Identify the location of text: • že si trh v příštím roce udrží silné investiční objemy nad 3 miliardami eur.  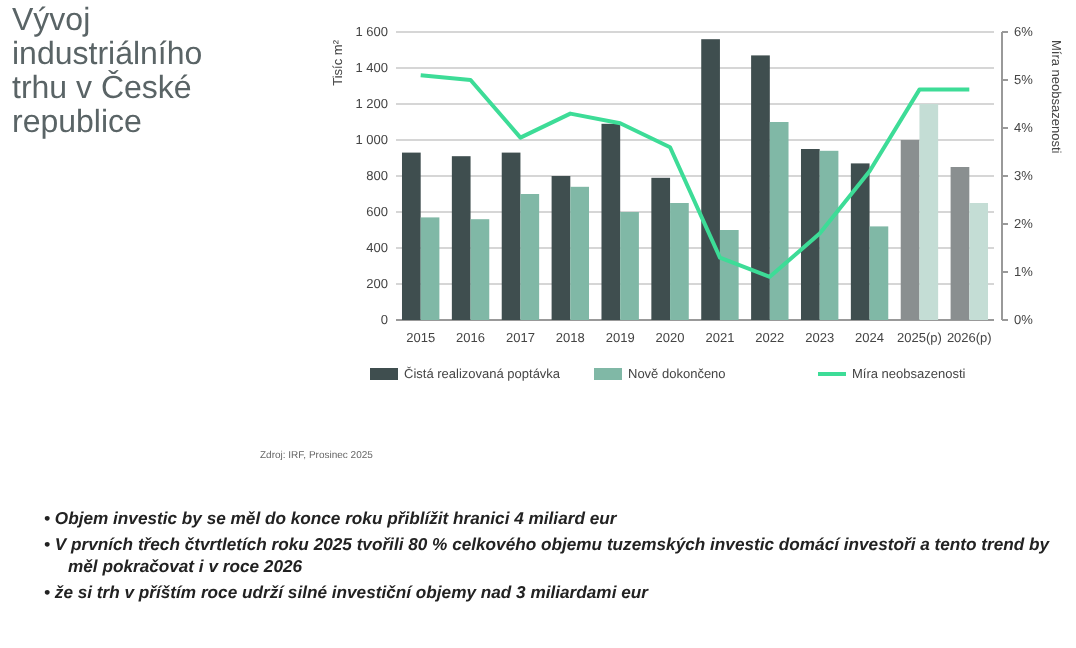
(347, 593).